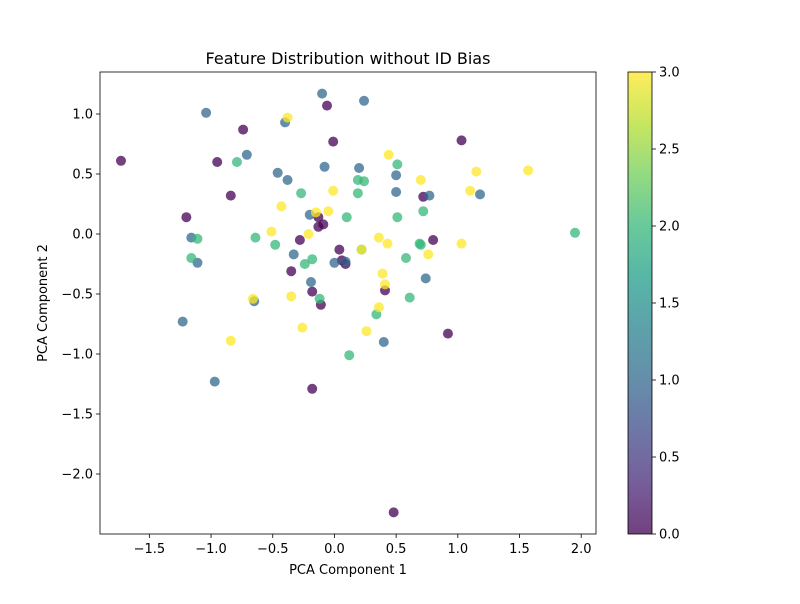 The height and width of the screenshot is (604, 800). Describe the element at coordinates (669, 381) in the screenshot. I see `colorbar-tick-label: 1.0` at that location.